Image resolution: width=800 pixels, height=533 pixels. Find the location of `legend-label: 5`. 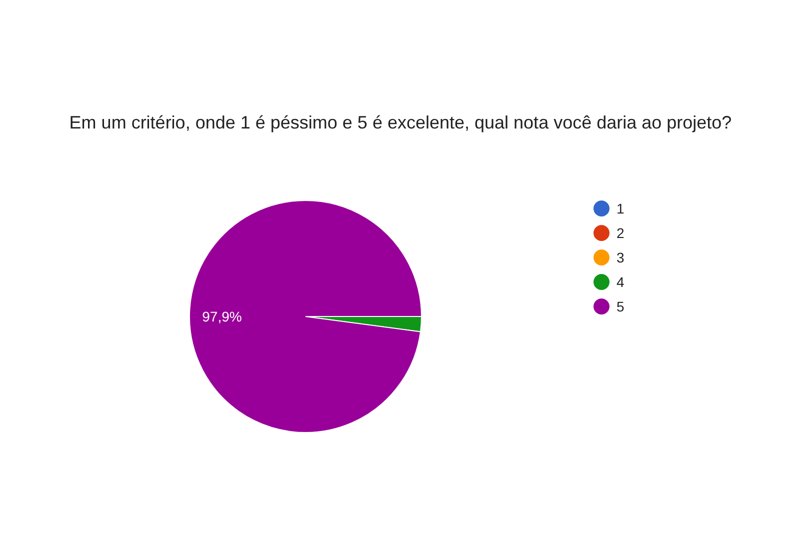

legend-label: 5 is located at coordinates (620, 306).